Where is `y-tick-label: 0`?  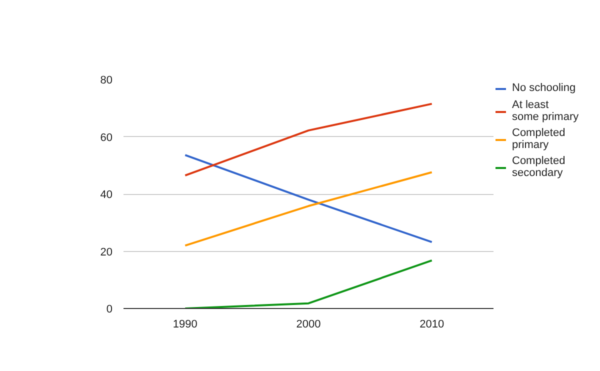
y-tick-label: 0 is located at coordinates (109, 310).